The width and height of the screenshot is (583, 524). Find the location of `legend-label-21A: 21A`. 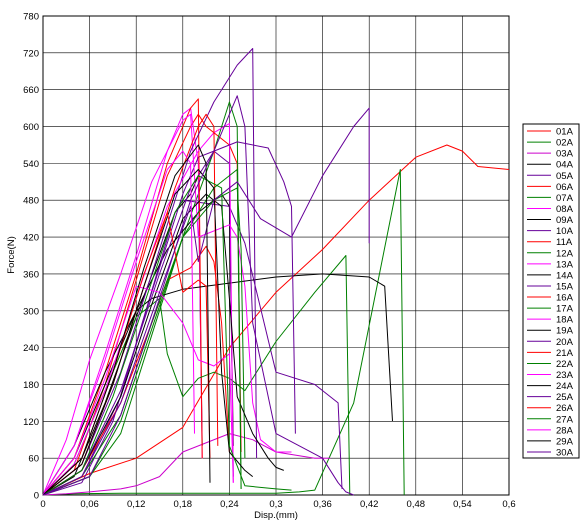

legend-label-21A: 21A is located at coordinates (565, 353).